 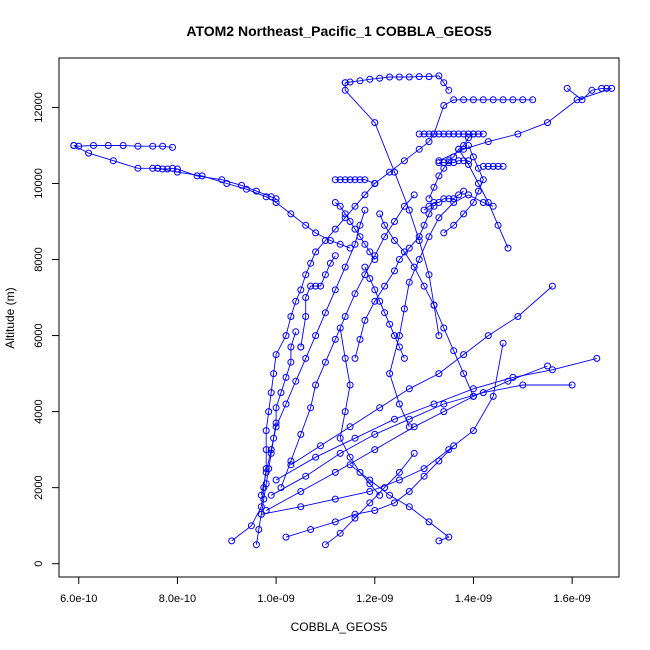 What do you see at coordinates (275, 599) in the screenshot?
I see `x-tick-label: 1.0e-09` at bounding box center [275, 599].